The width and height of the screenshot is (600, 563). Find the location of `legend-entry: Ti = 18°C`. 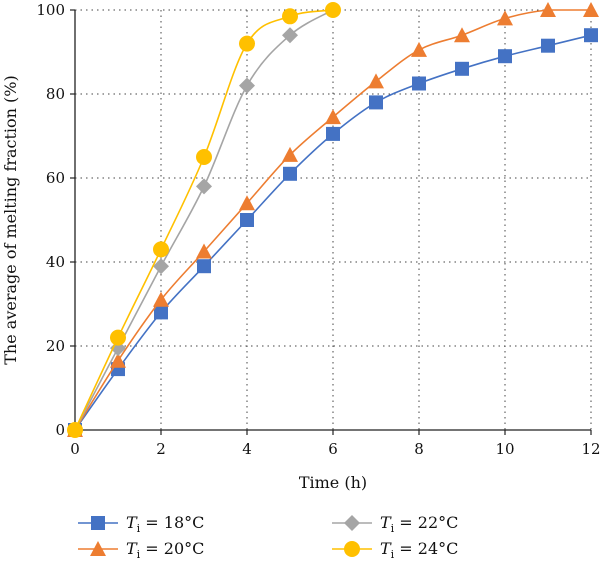

legend-entry: Ti = 18°C is located at coordinates (141, 524).